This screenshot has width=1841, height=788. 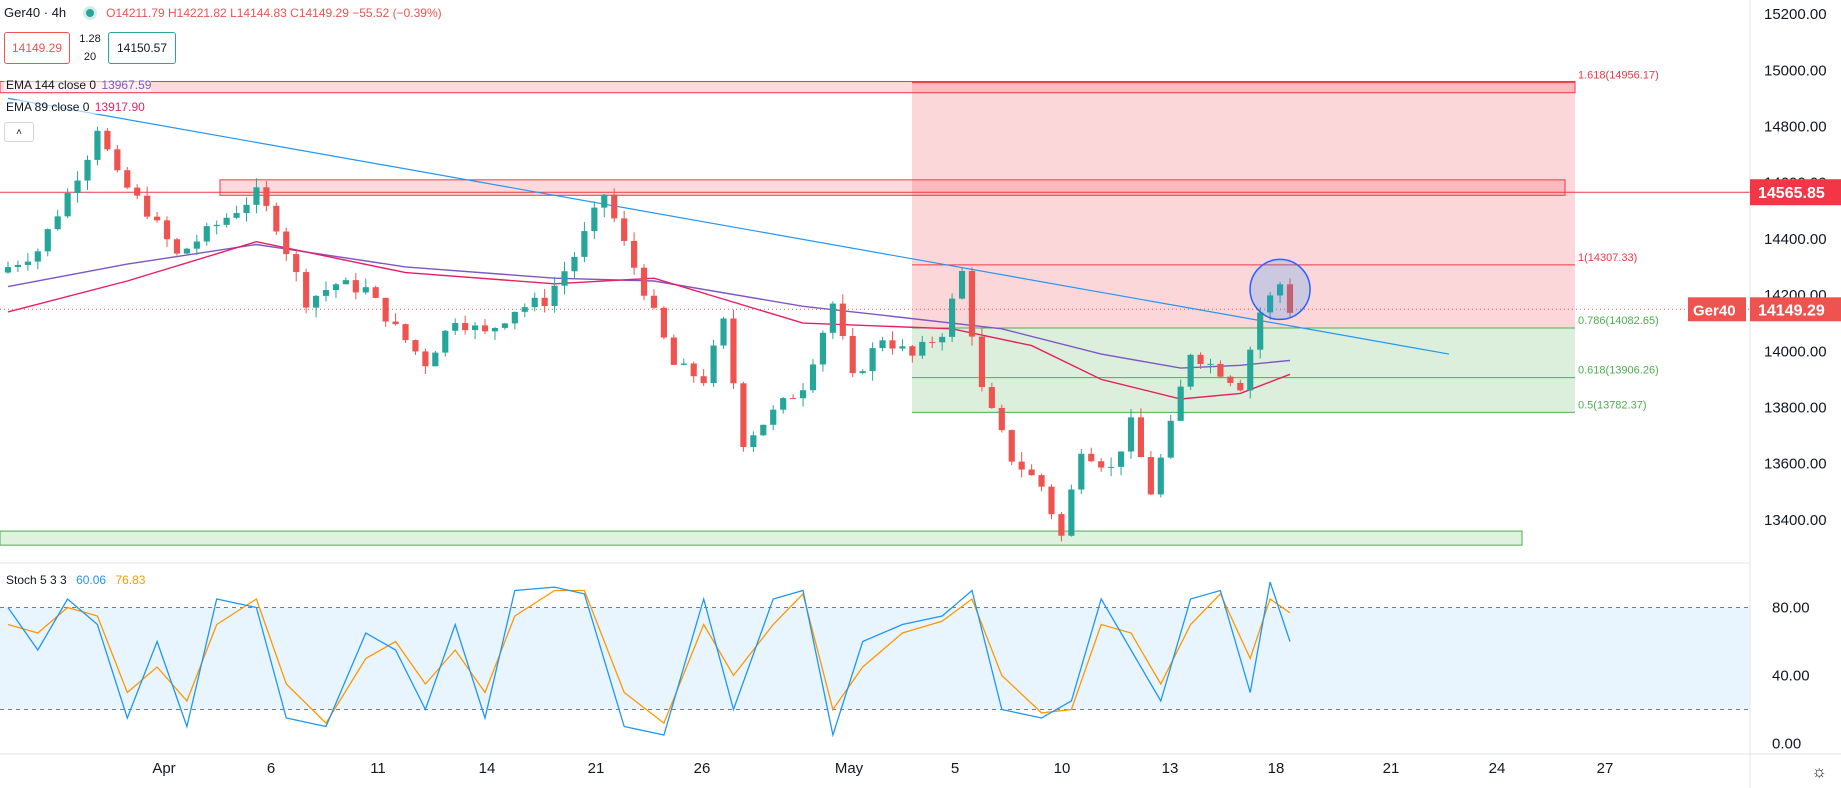 I want to click on ema89-value: 13917.90, so click(x=119, y=107).